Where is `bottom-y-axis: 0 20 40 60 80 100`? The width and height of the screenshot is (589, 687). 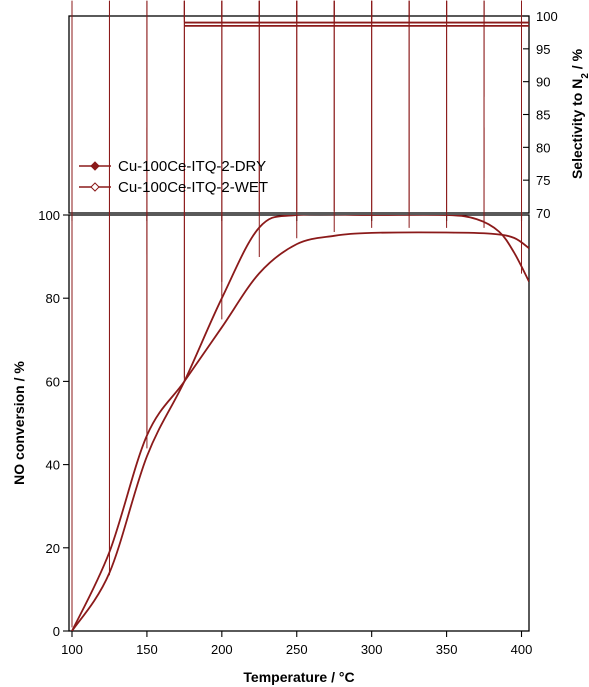
bottom-y-axis: 0 20 40 60 80 100 is located at coordinates (53, 423).